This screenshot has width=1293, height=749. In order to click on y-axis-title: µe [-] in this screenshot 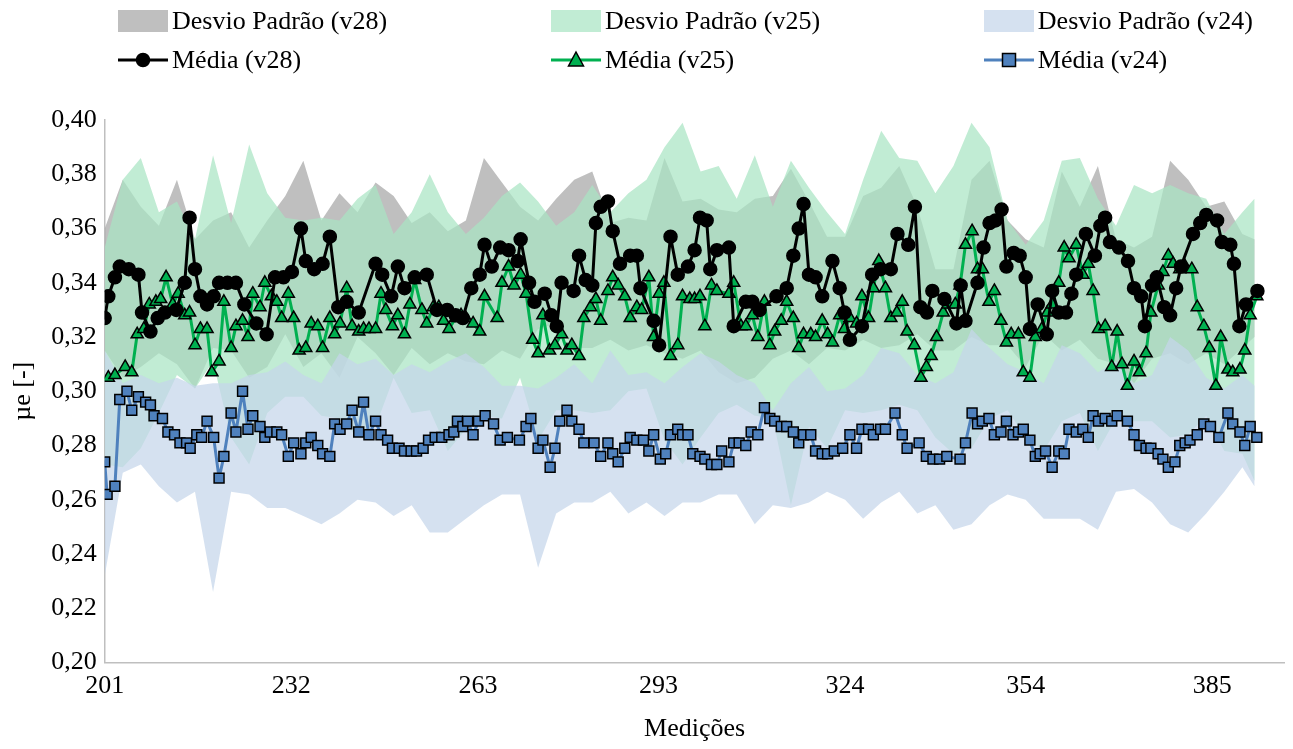, I will do `click(22, 391)`.